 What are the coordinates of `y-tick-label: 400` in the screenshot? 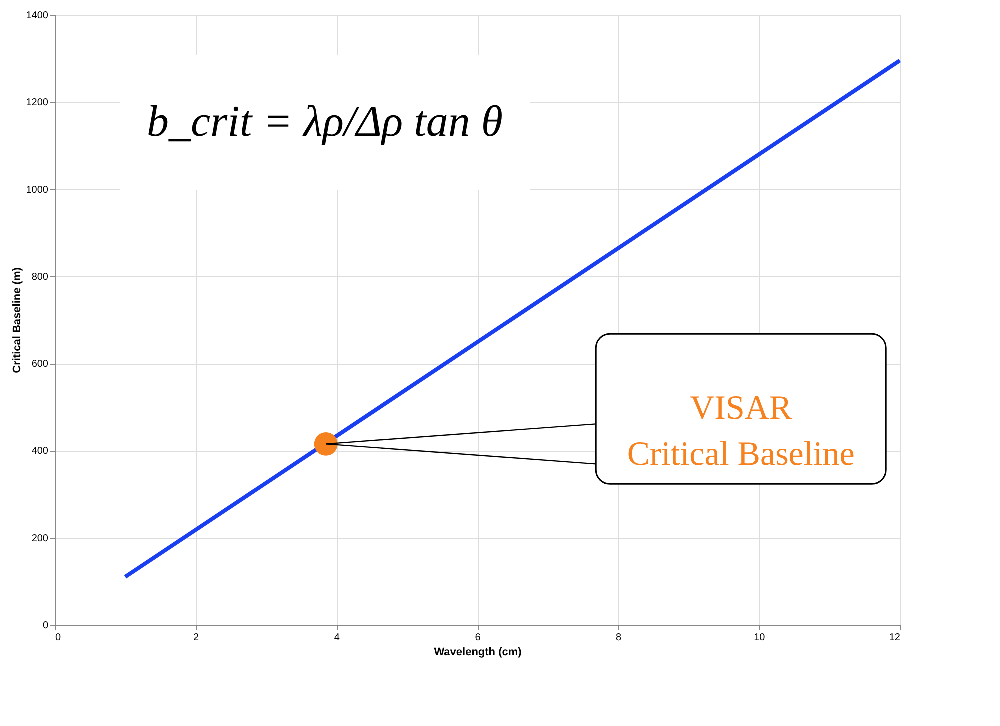 It's located at (40, 452).